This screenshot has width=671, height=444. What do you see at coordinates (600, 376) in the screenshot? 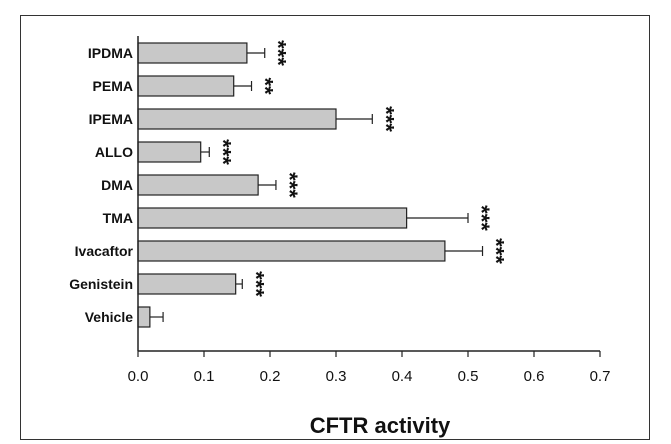
I see `x-tick-label: 0.7` at bounding box center [600, 376].